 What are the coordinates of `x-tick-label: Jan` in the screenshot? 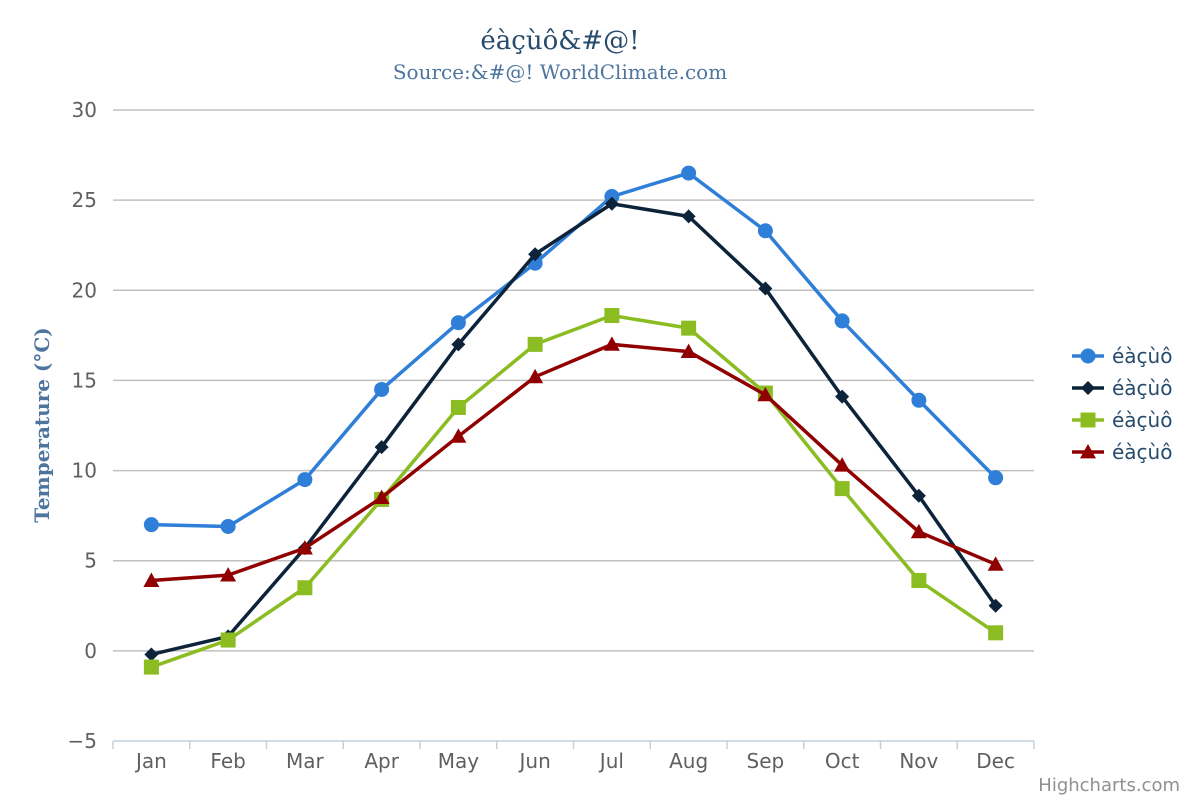 It's located at (150, 761).